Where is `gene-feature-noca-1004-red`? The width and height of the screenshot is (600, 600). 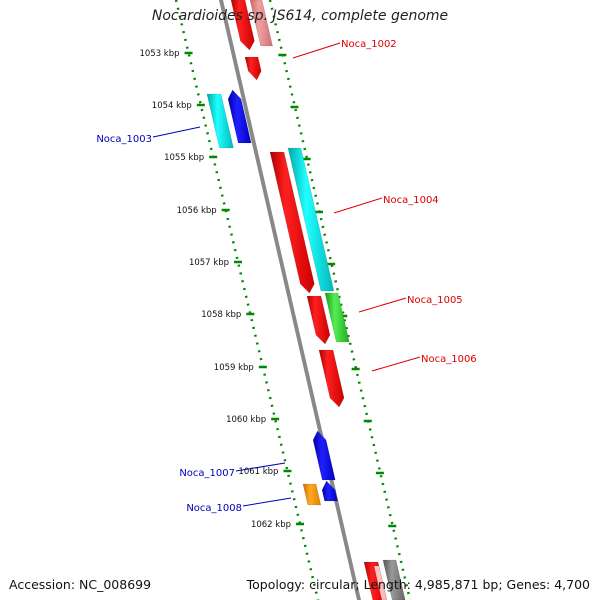
gene-feature-noca-1004-red is located at coordinates (292, 222).